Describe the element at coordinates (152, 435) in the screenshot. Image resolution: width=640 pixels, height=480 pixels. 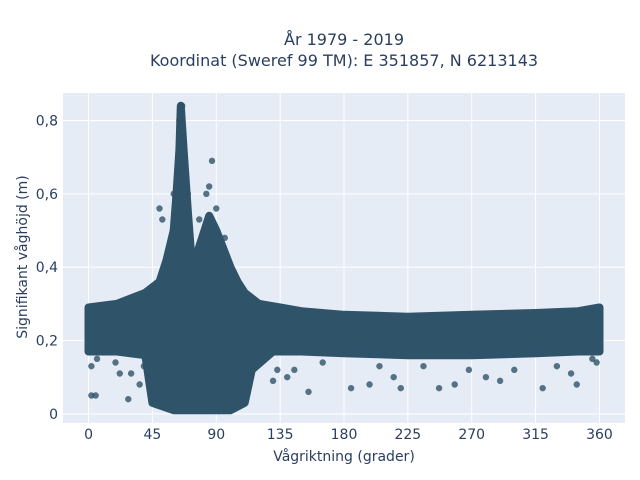
I see `x-tick-label-1: 45` at that location.